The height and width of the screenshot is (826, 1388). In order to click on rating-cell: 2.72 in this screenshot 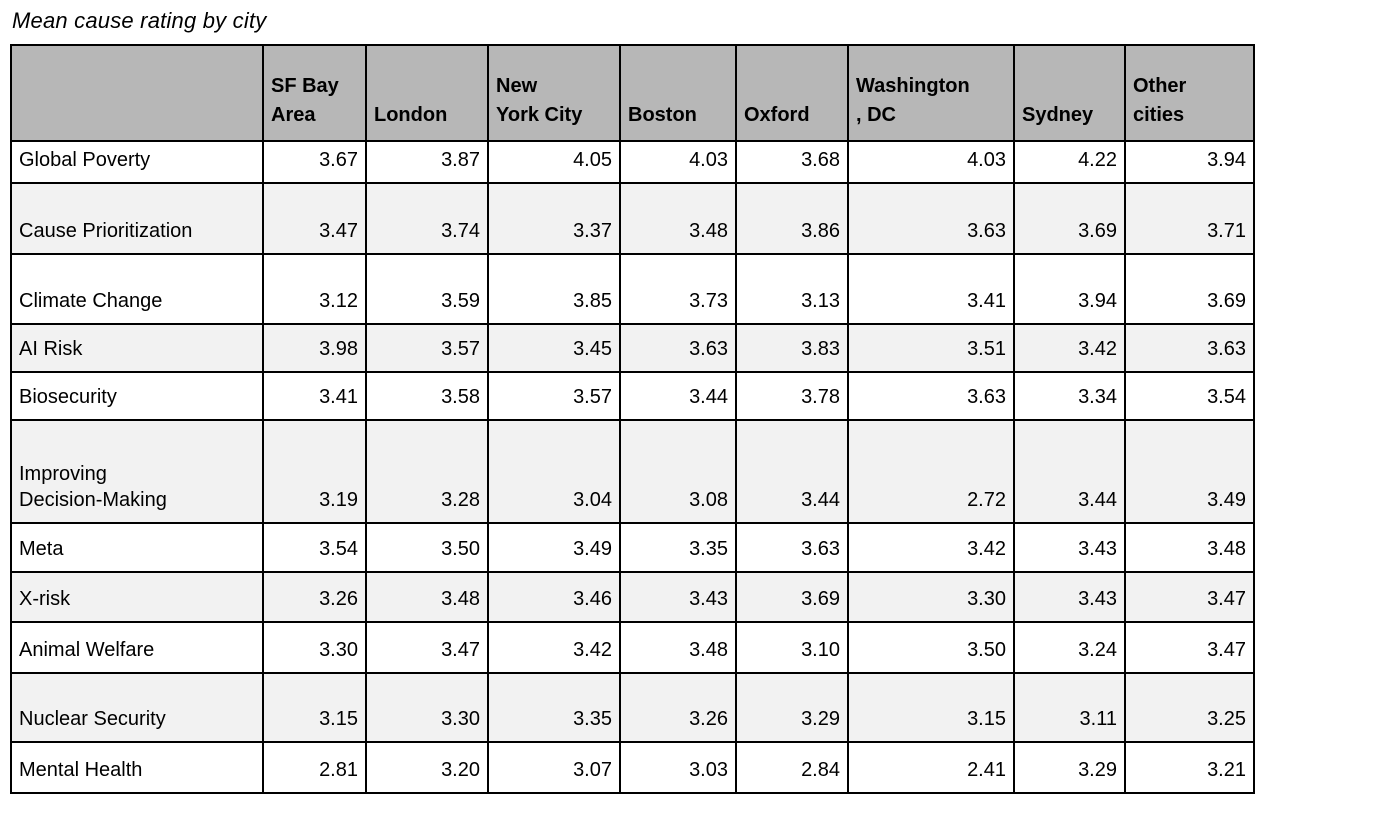, I will do `click(931, 471)`.